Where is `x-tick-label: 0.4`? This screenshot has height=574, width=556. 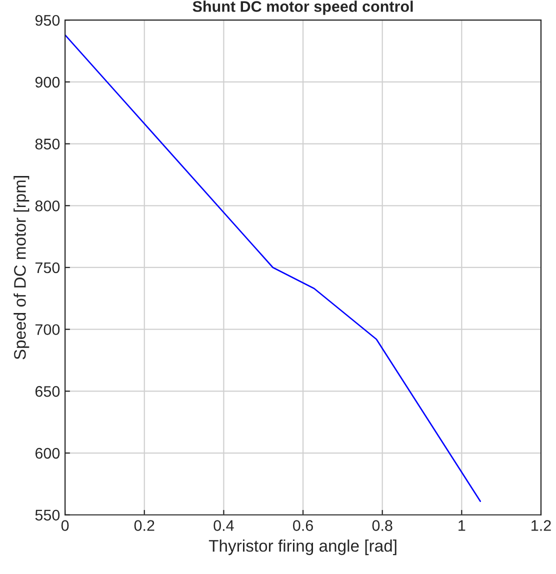
x-tick-label: 0.4 is located at coordinates (224, 525).